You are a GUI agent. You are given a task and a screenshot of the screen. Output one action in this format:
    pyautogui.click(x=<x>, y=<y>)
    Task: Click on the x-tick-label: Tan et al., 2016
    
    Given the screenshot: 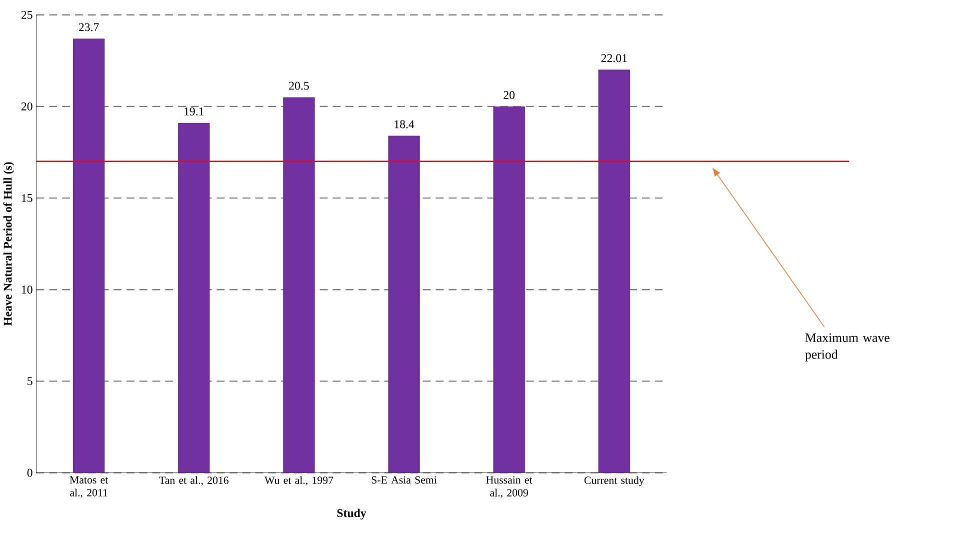 What is the action you would take?
    pyautogui.click(x=193, y=481)
    